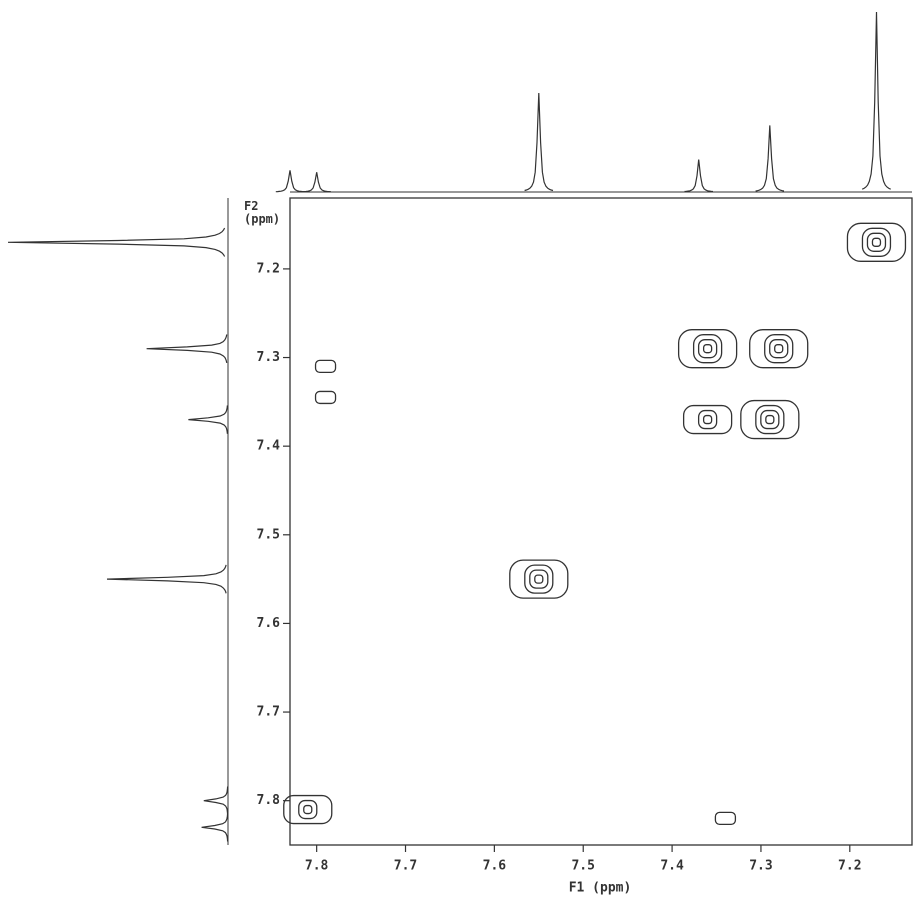 The image size is (913, 902). Describe the element at coordinates (269, 446) in the screenshot. I see `y-tick-label: 7.4` at that location.